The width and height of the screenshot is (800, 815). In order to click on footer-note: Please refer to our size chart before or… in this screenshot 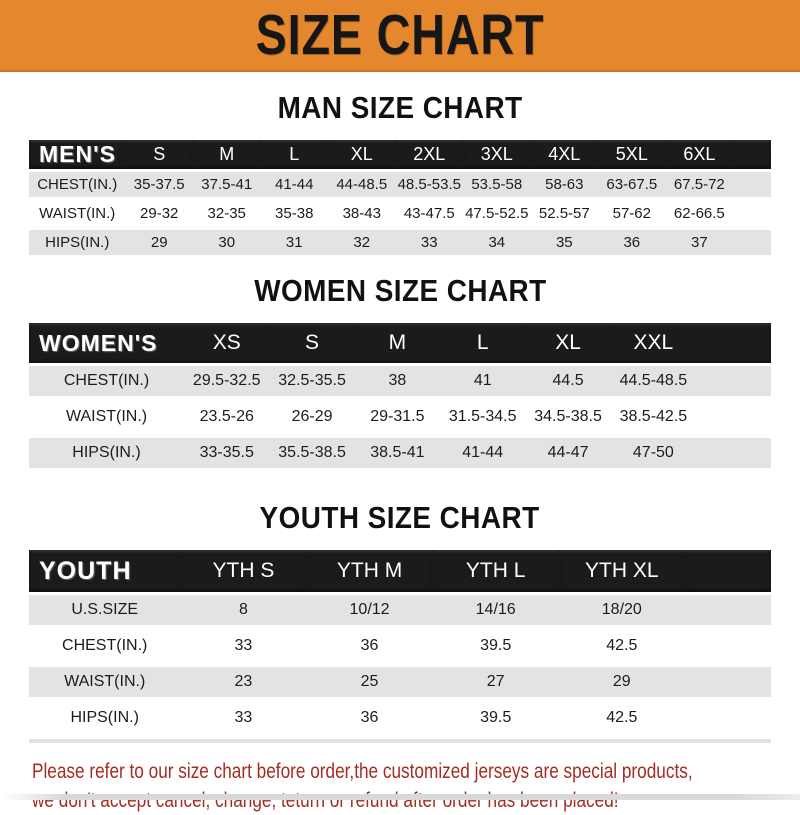, I will do `click(416, 786)`.